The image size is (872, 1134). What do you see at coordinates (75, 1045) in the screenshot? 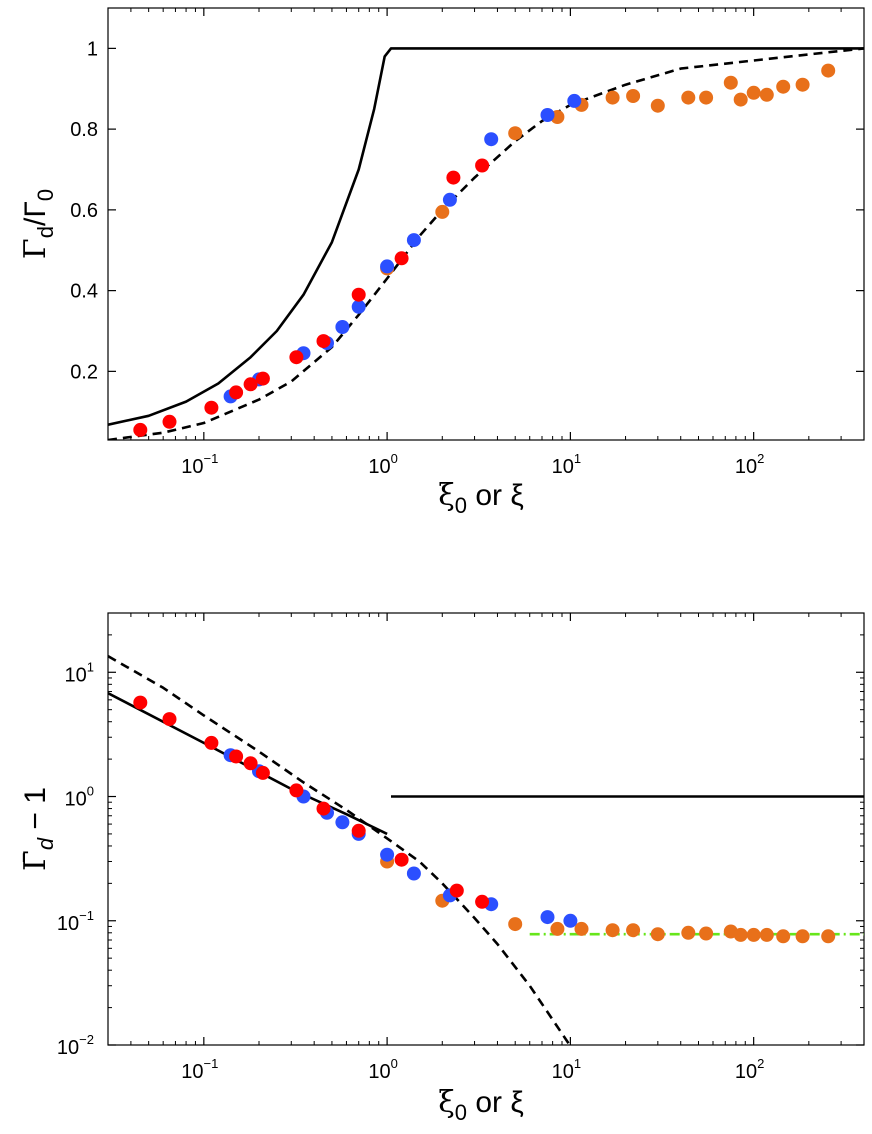
I see `y-tick-label: 10⁻²` at bounding box center [75, 1045].